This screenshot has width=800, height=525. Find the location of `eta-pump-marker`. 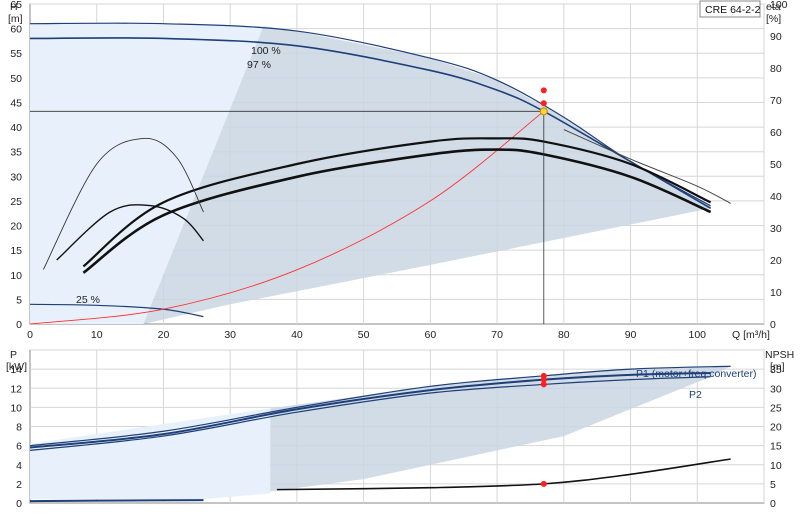

eta-pump-marker is located at coordinates (543, 90).